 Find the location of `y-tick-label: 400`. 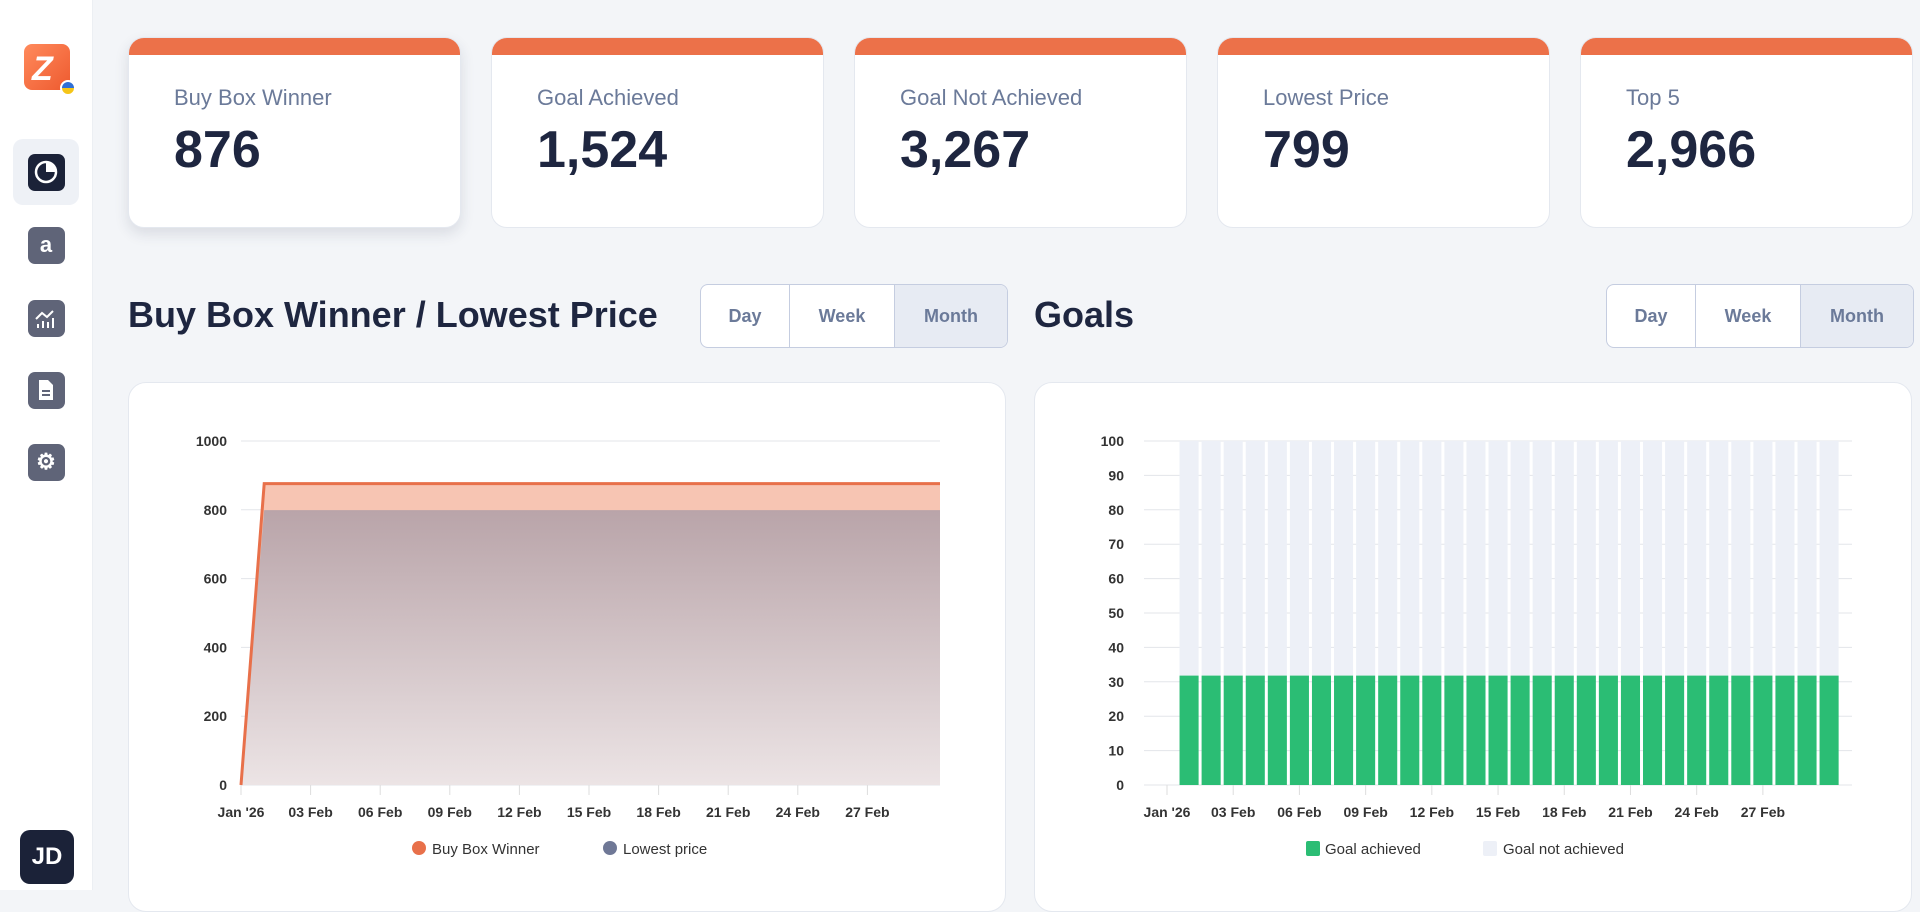

y-tick-label: 400 is located at coordinates (216, 647).